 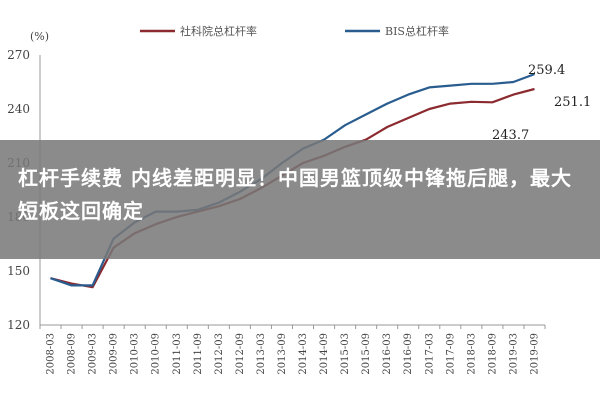 What do you see at coordinates (324, 354) in the screenshot?
I see `x-tick-label: 2014-09` at bounding box center [324, 354].